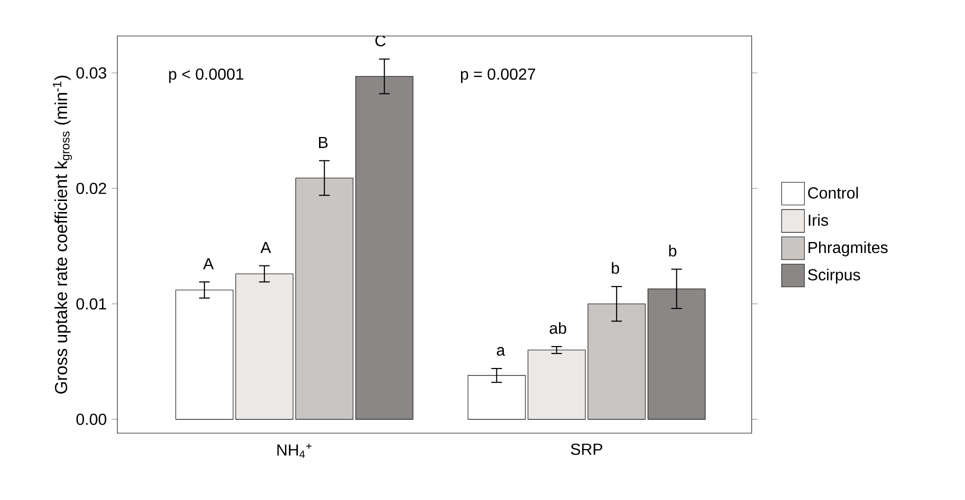  What do you see at coordinates (91, 73) in the screenshot?
I see `y-tick-label: 0.03` at bounding box center [91, 73].